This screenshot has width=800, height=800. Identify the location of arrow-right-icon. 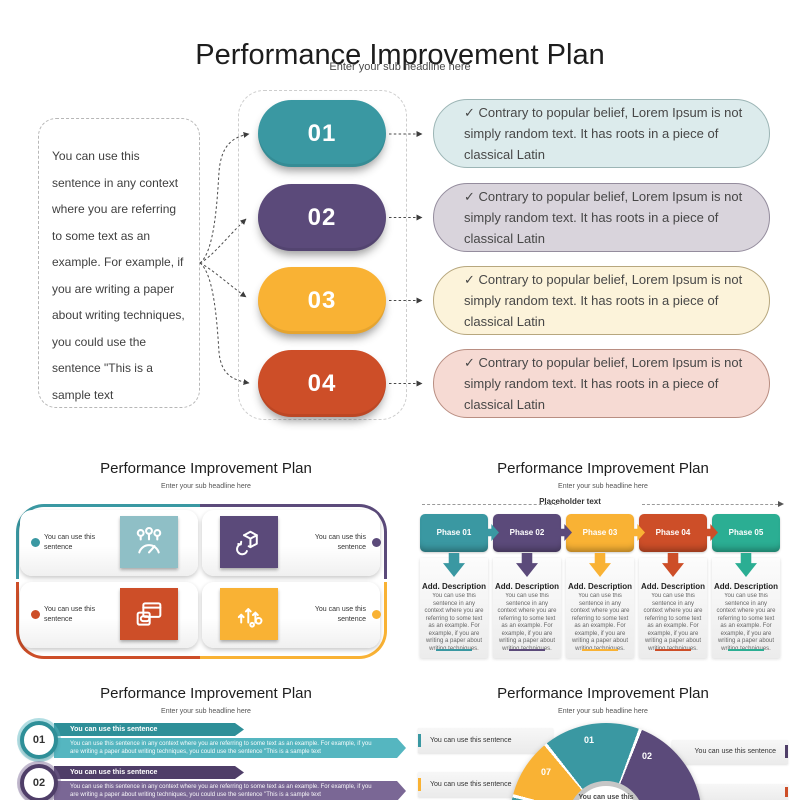
(781, 504).